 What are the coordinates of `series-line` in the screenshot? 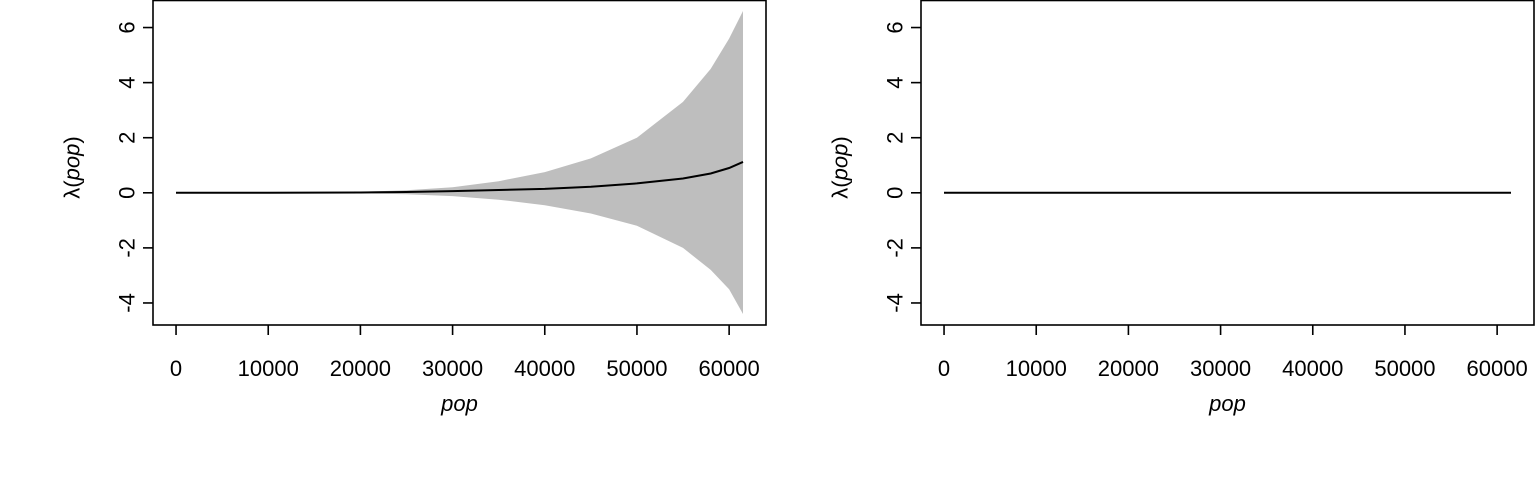 It's located at (460, 177).